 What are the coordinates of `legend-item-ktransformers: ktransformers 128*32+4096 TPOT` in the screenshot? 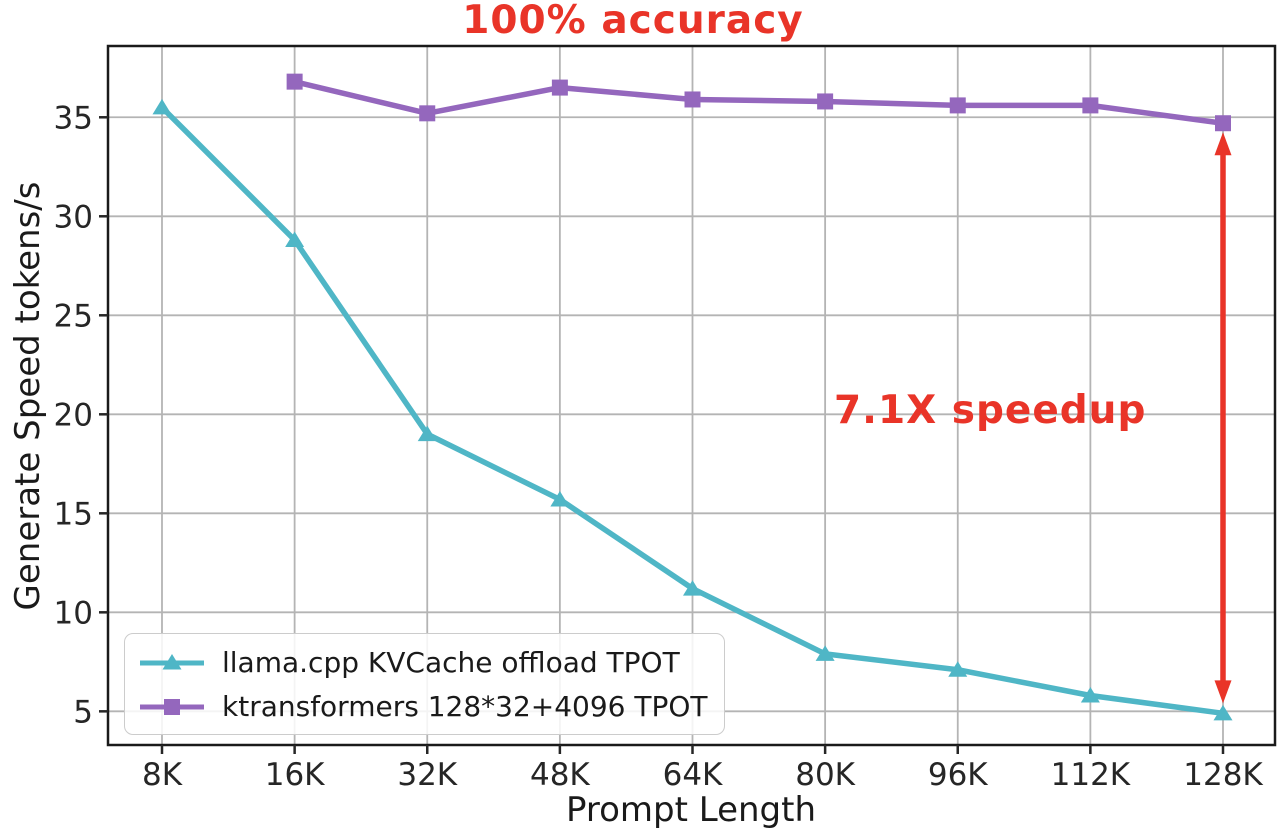 It's located at (422, 706).